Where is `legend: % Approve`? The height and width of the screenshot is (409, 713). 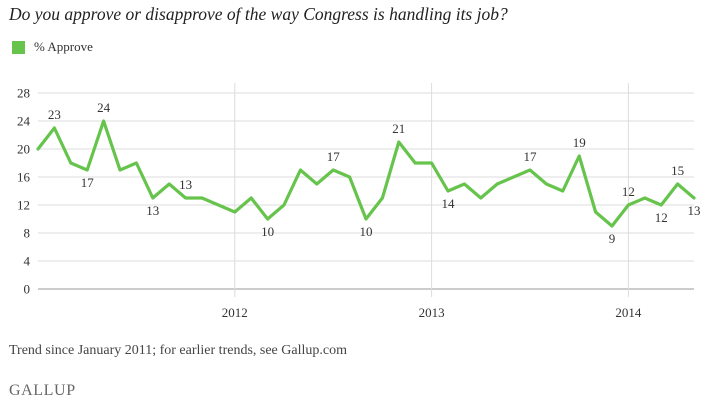
legend: % Approve is located at coordinates (52, 47).